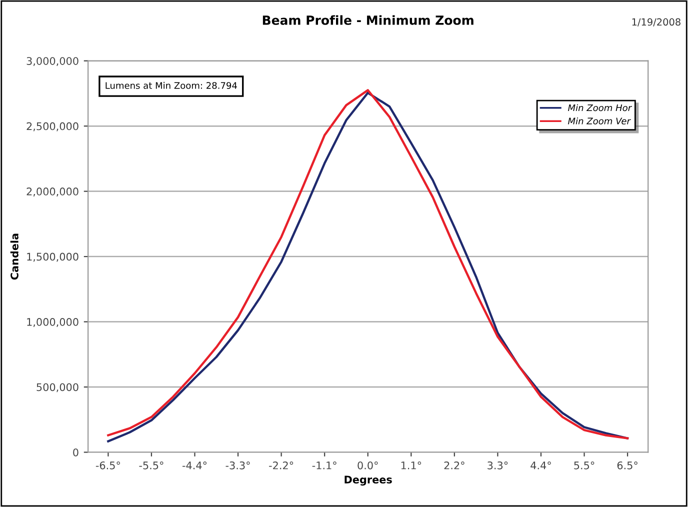  I want to click on x-tick-label: 1.1°, so click(411, 465).